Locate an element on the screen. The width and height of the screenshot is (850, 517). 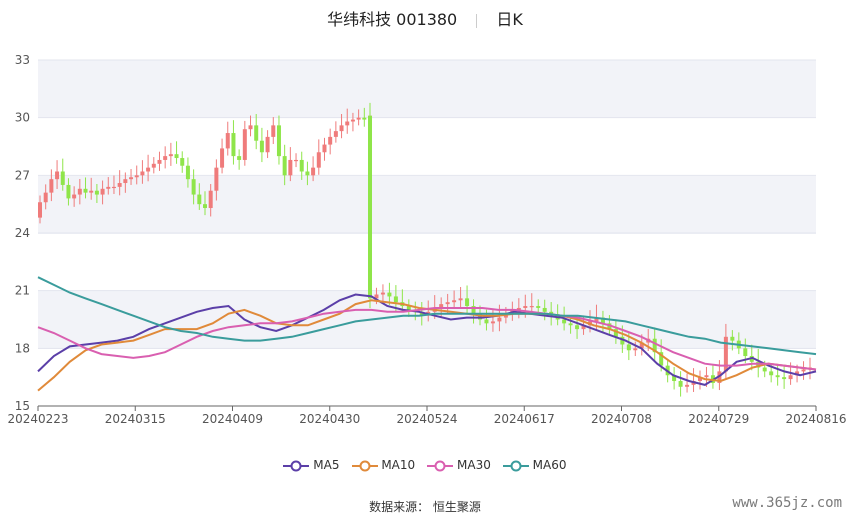
x-tick-label: 20240617 is located at coordinates (524, 419).